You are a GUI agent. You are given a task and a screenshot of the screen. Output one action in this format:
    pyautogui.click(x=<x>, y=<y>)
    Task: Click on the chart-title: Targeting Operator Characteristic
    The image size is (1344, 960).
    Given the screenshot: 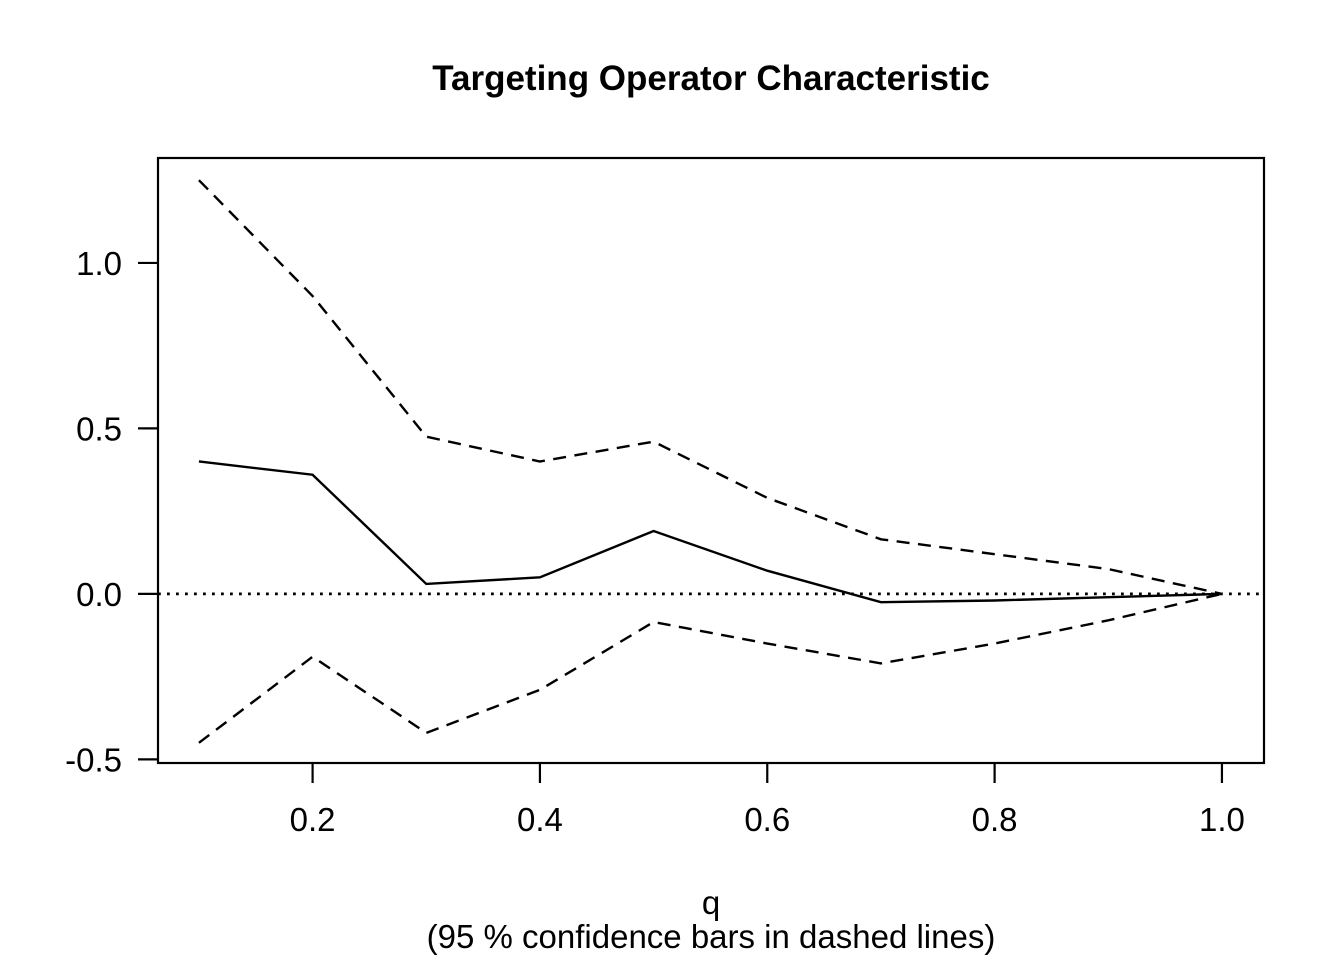 What is the action you would take?
    pyautogui.click(x=711, y=78)
    